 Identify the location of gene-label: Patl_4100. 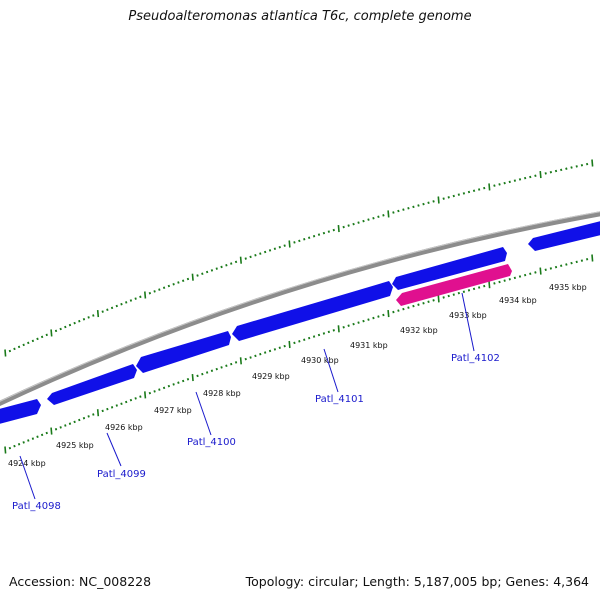
(211, 442).